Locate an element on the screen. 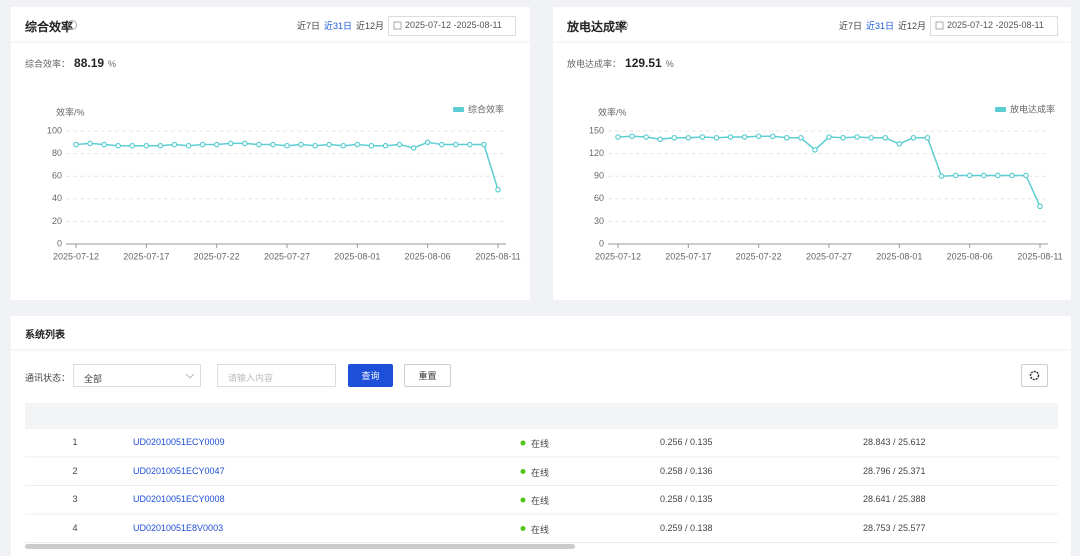 The image size is (1080, 556). calendar-icon is located at coordinates (939, 25).